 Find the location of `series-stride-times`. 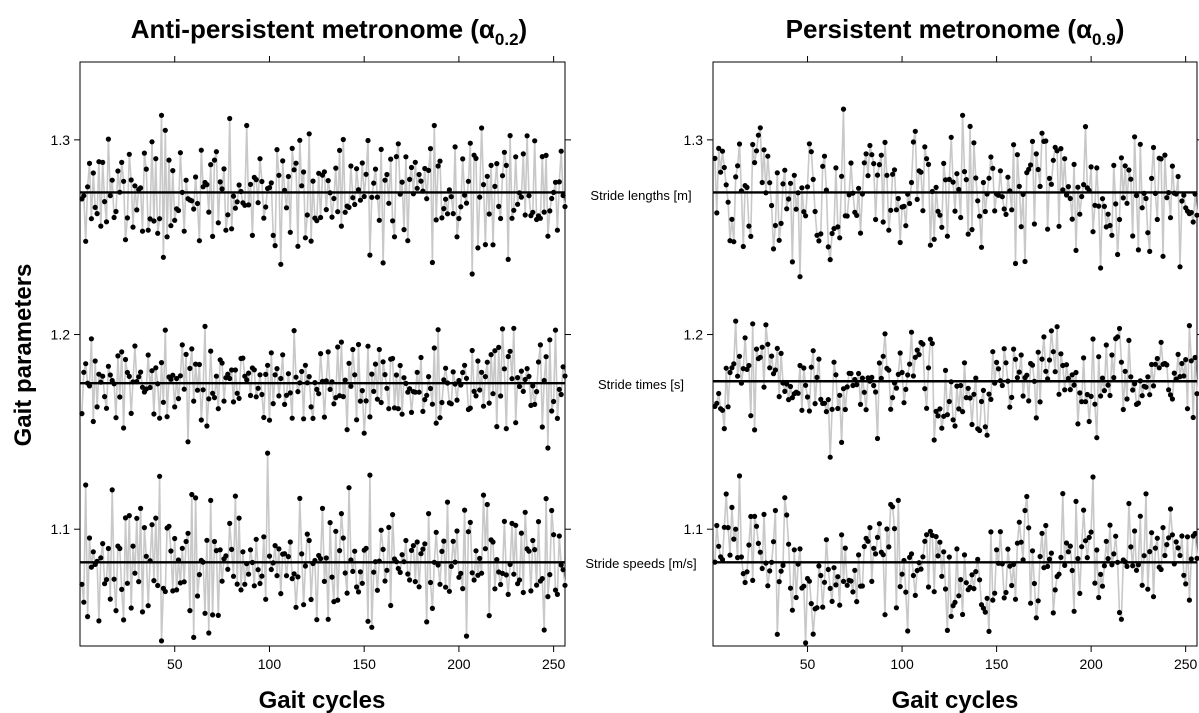

series-stride-times is located at coordinates (955, 389).